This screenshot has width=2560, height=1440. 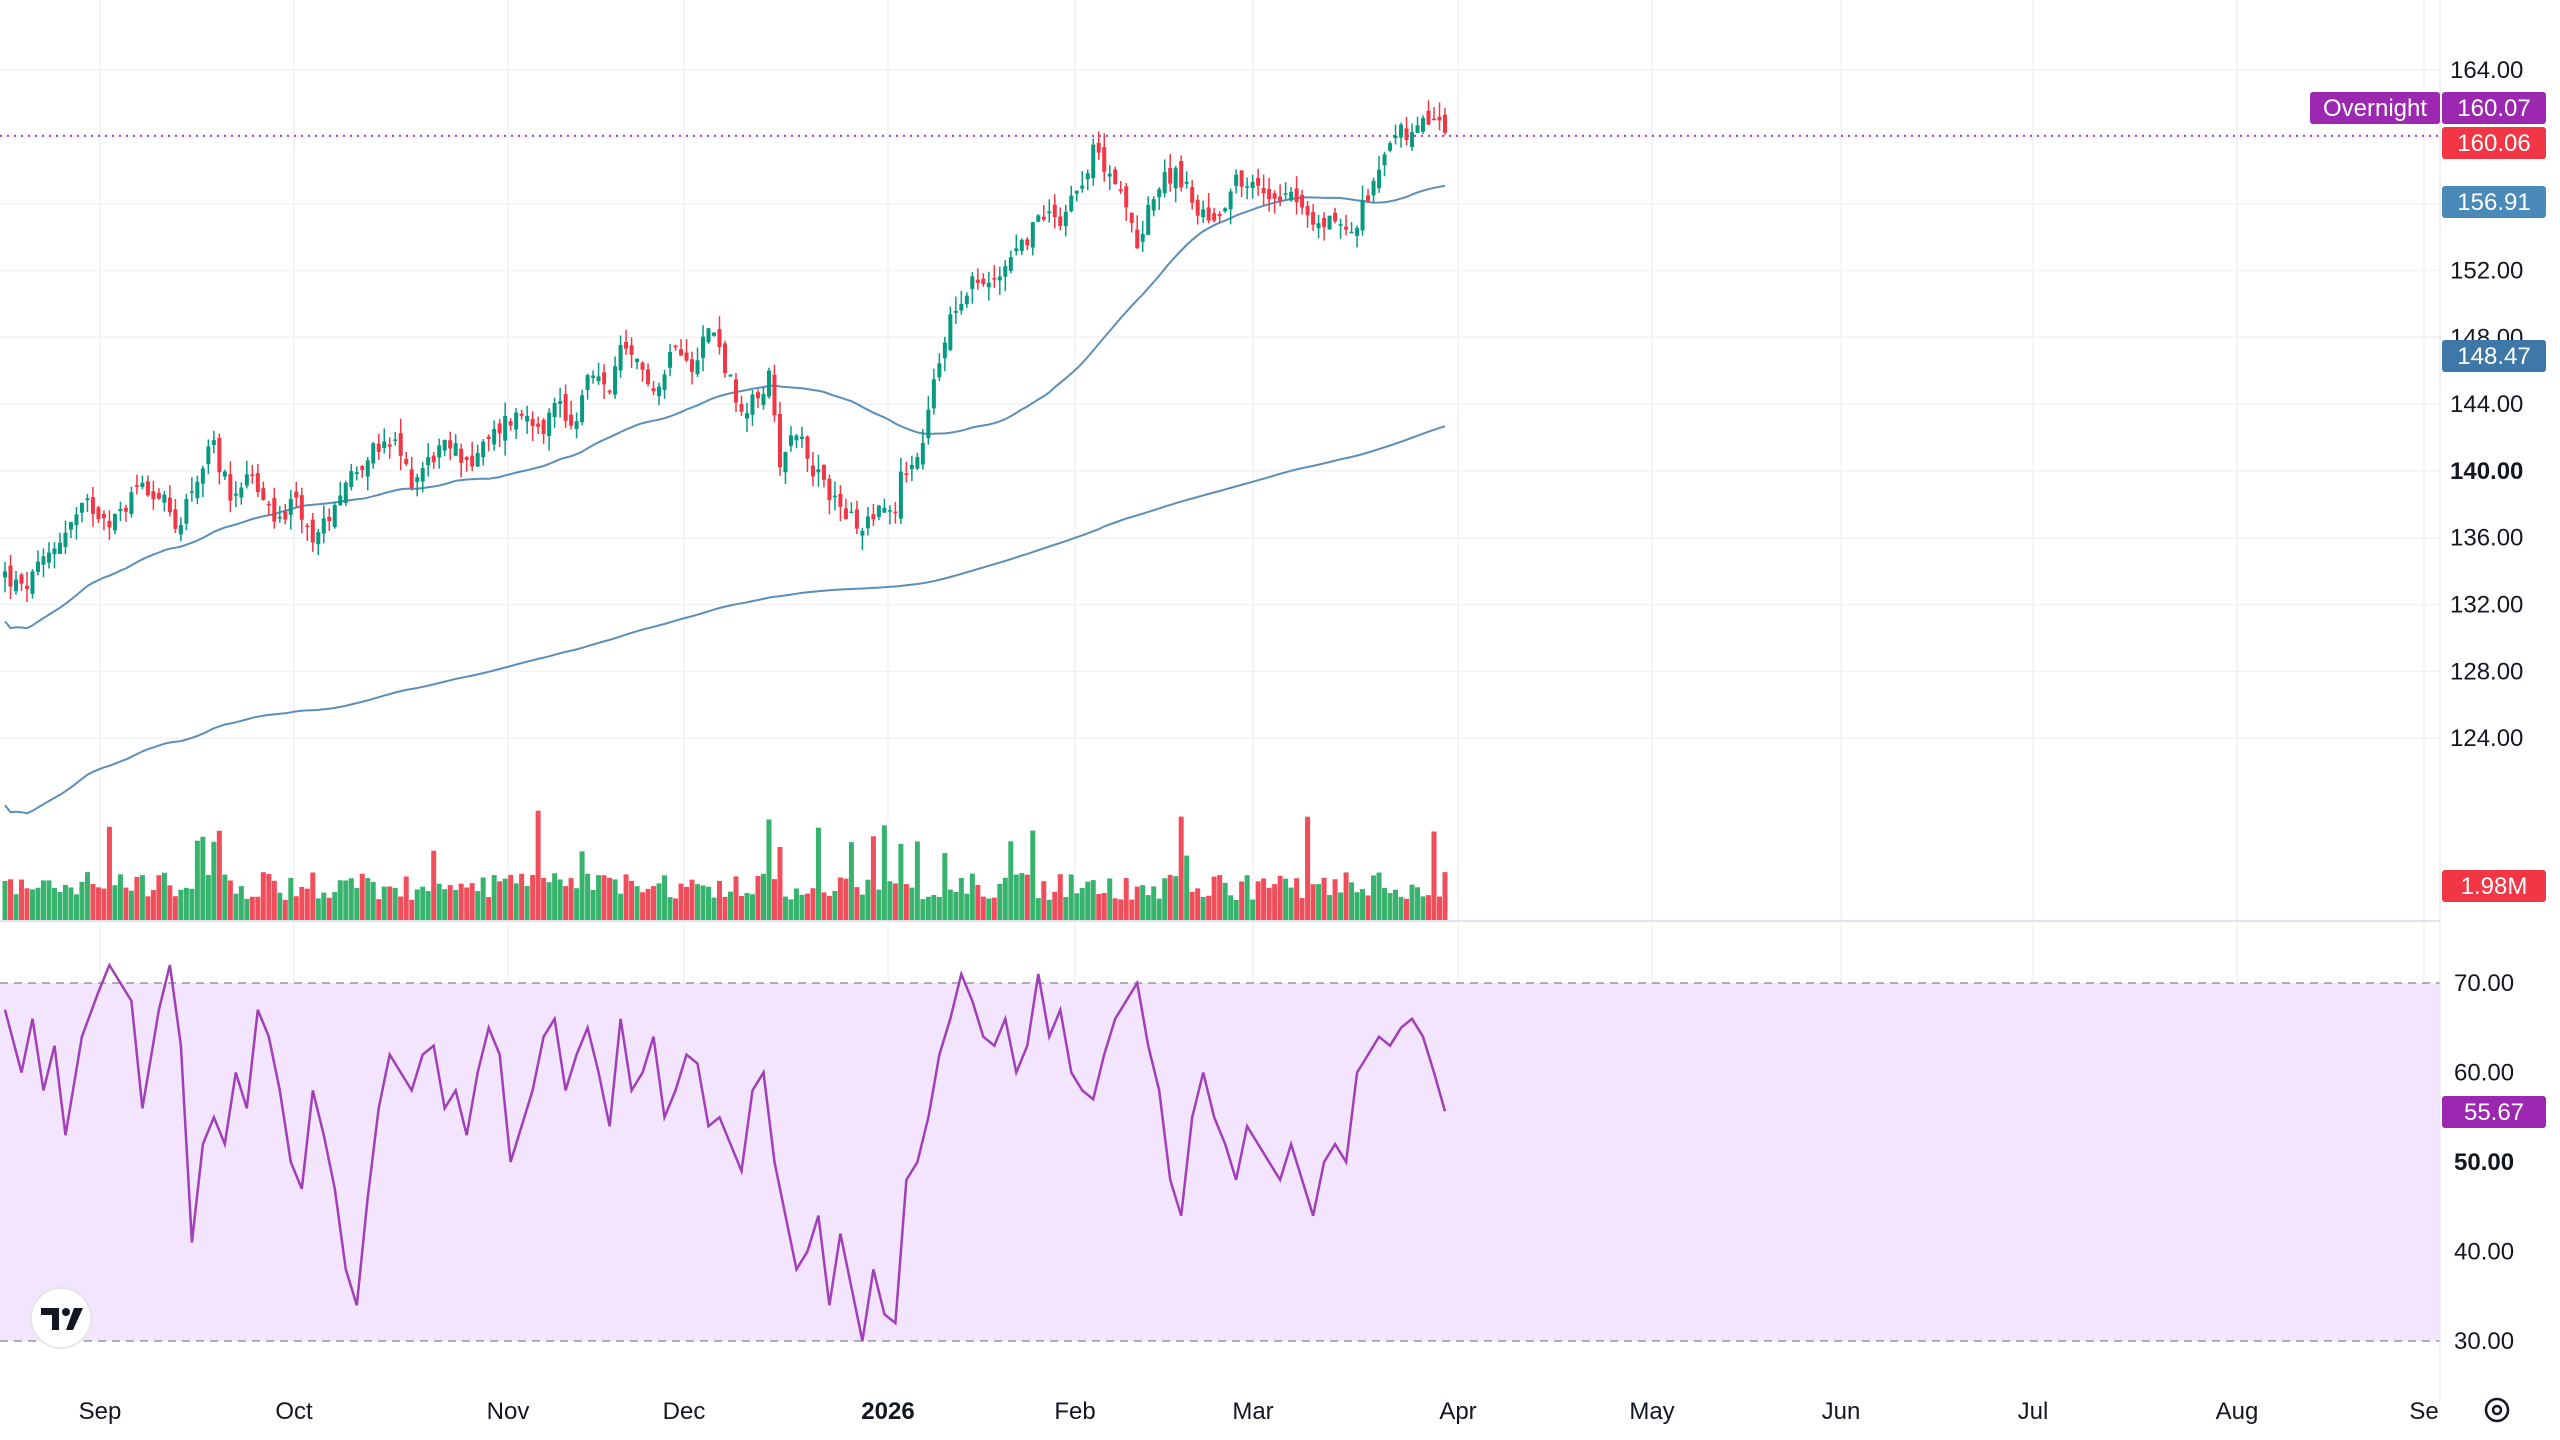 What do you see at coordinates (2484, 1252) in the screenshot?
I see `rsi-tick-label: 40.00` at bounding box center [2484, 1252].